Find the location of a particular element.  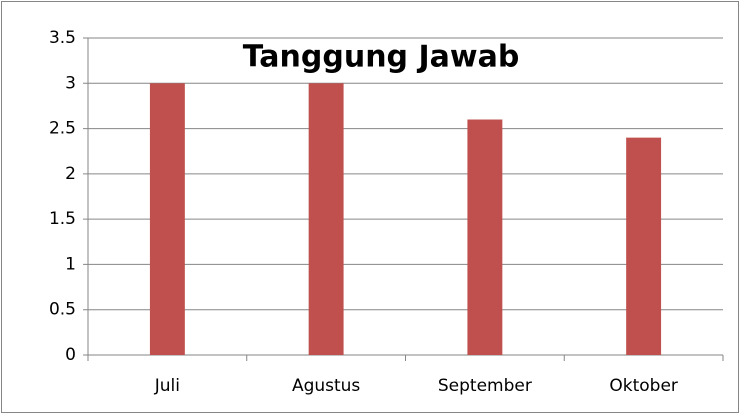

chart-title: Tanggung Jawab is located at coordinates (381, 57).